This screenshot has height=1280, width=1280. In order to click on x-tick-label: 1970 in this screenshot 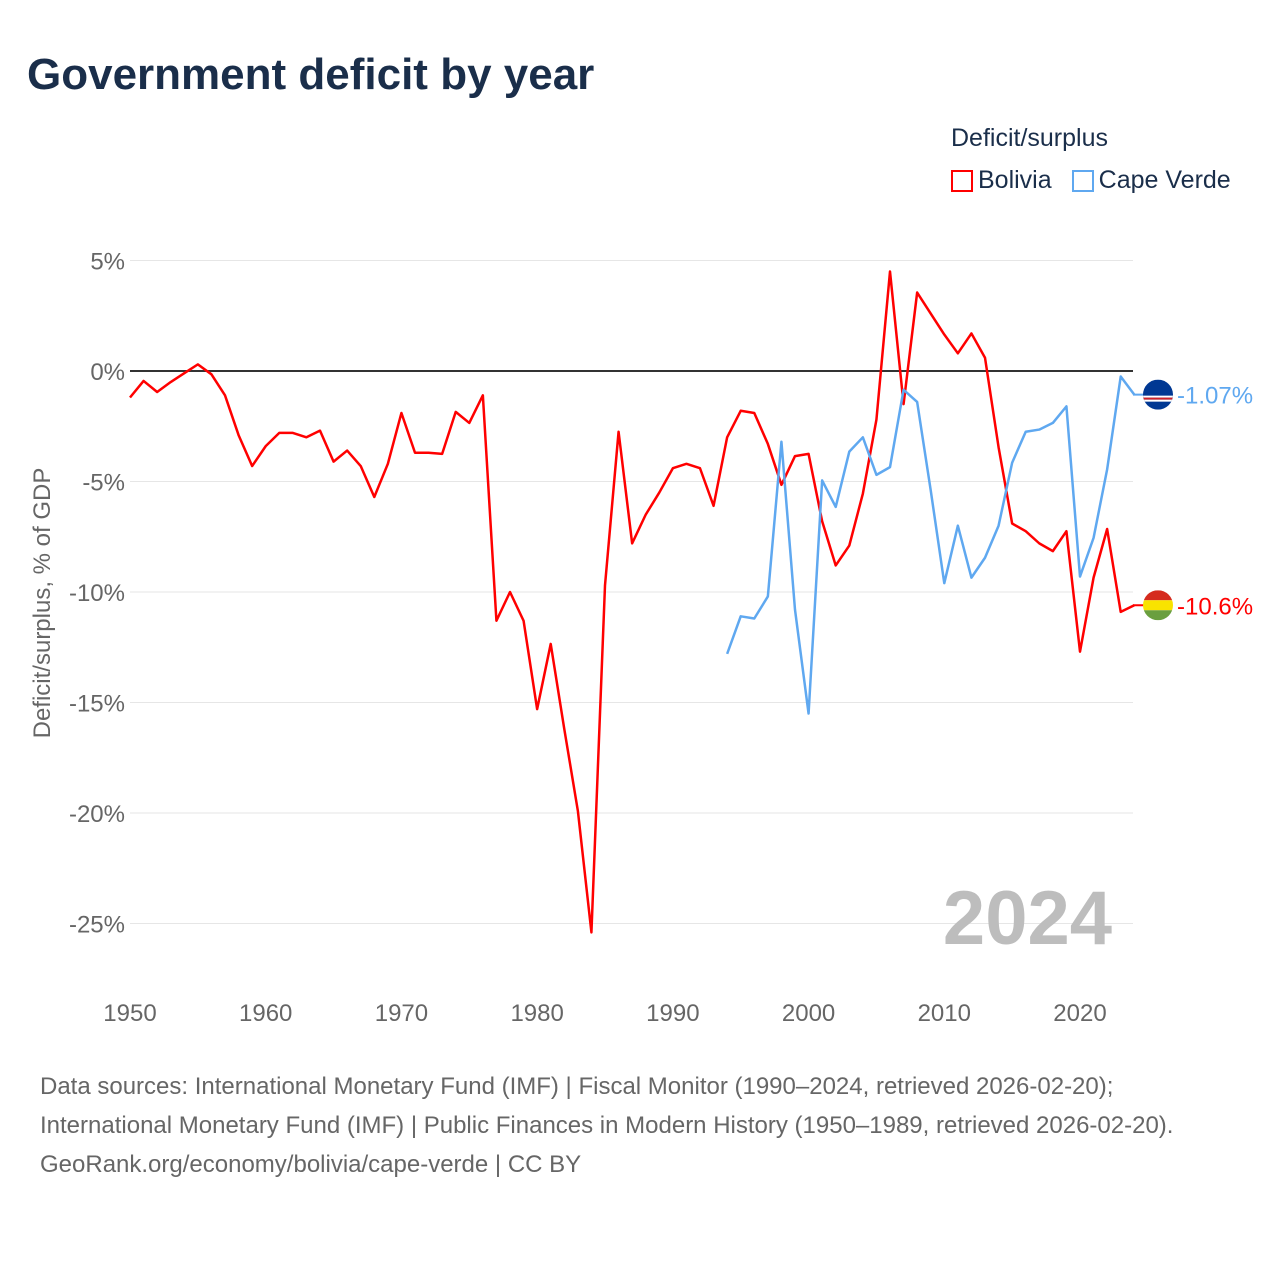, I will do `click(401, 1013)`.